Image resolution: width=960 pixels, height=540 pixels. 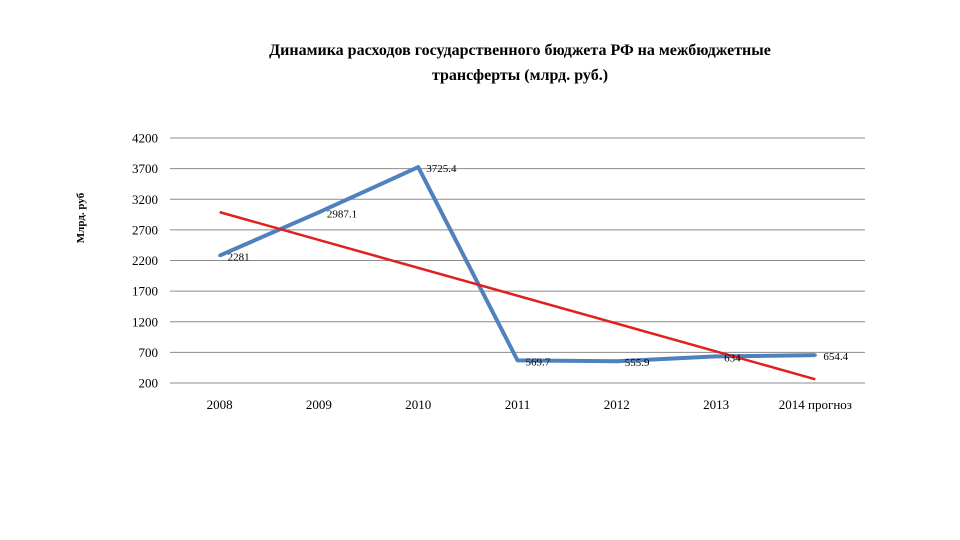 I want to click on y-tick-label: 700, so click(x=149, y=352).